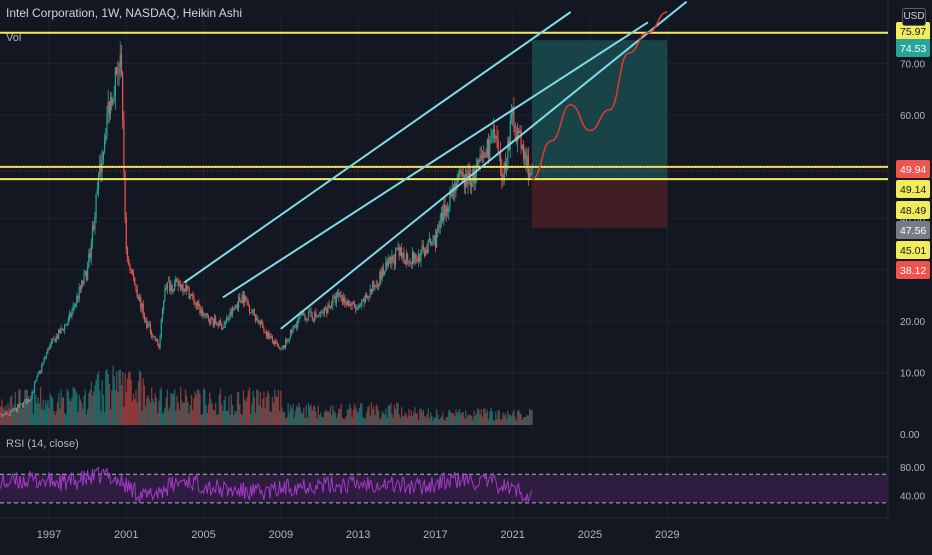 This screenshot has width=932, height=555. Describe the element at coordinates (203, 535) in the screenshot. I see `x-tick-label: 2005` at that location.